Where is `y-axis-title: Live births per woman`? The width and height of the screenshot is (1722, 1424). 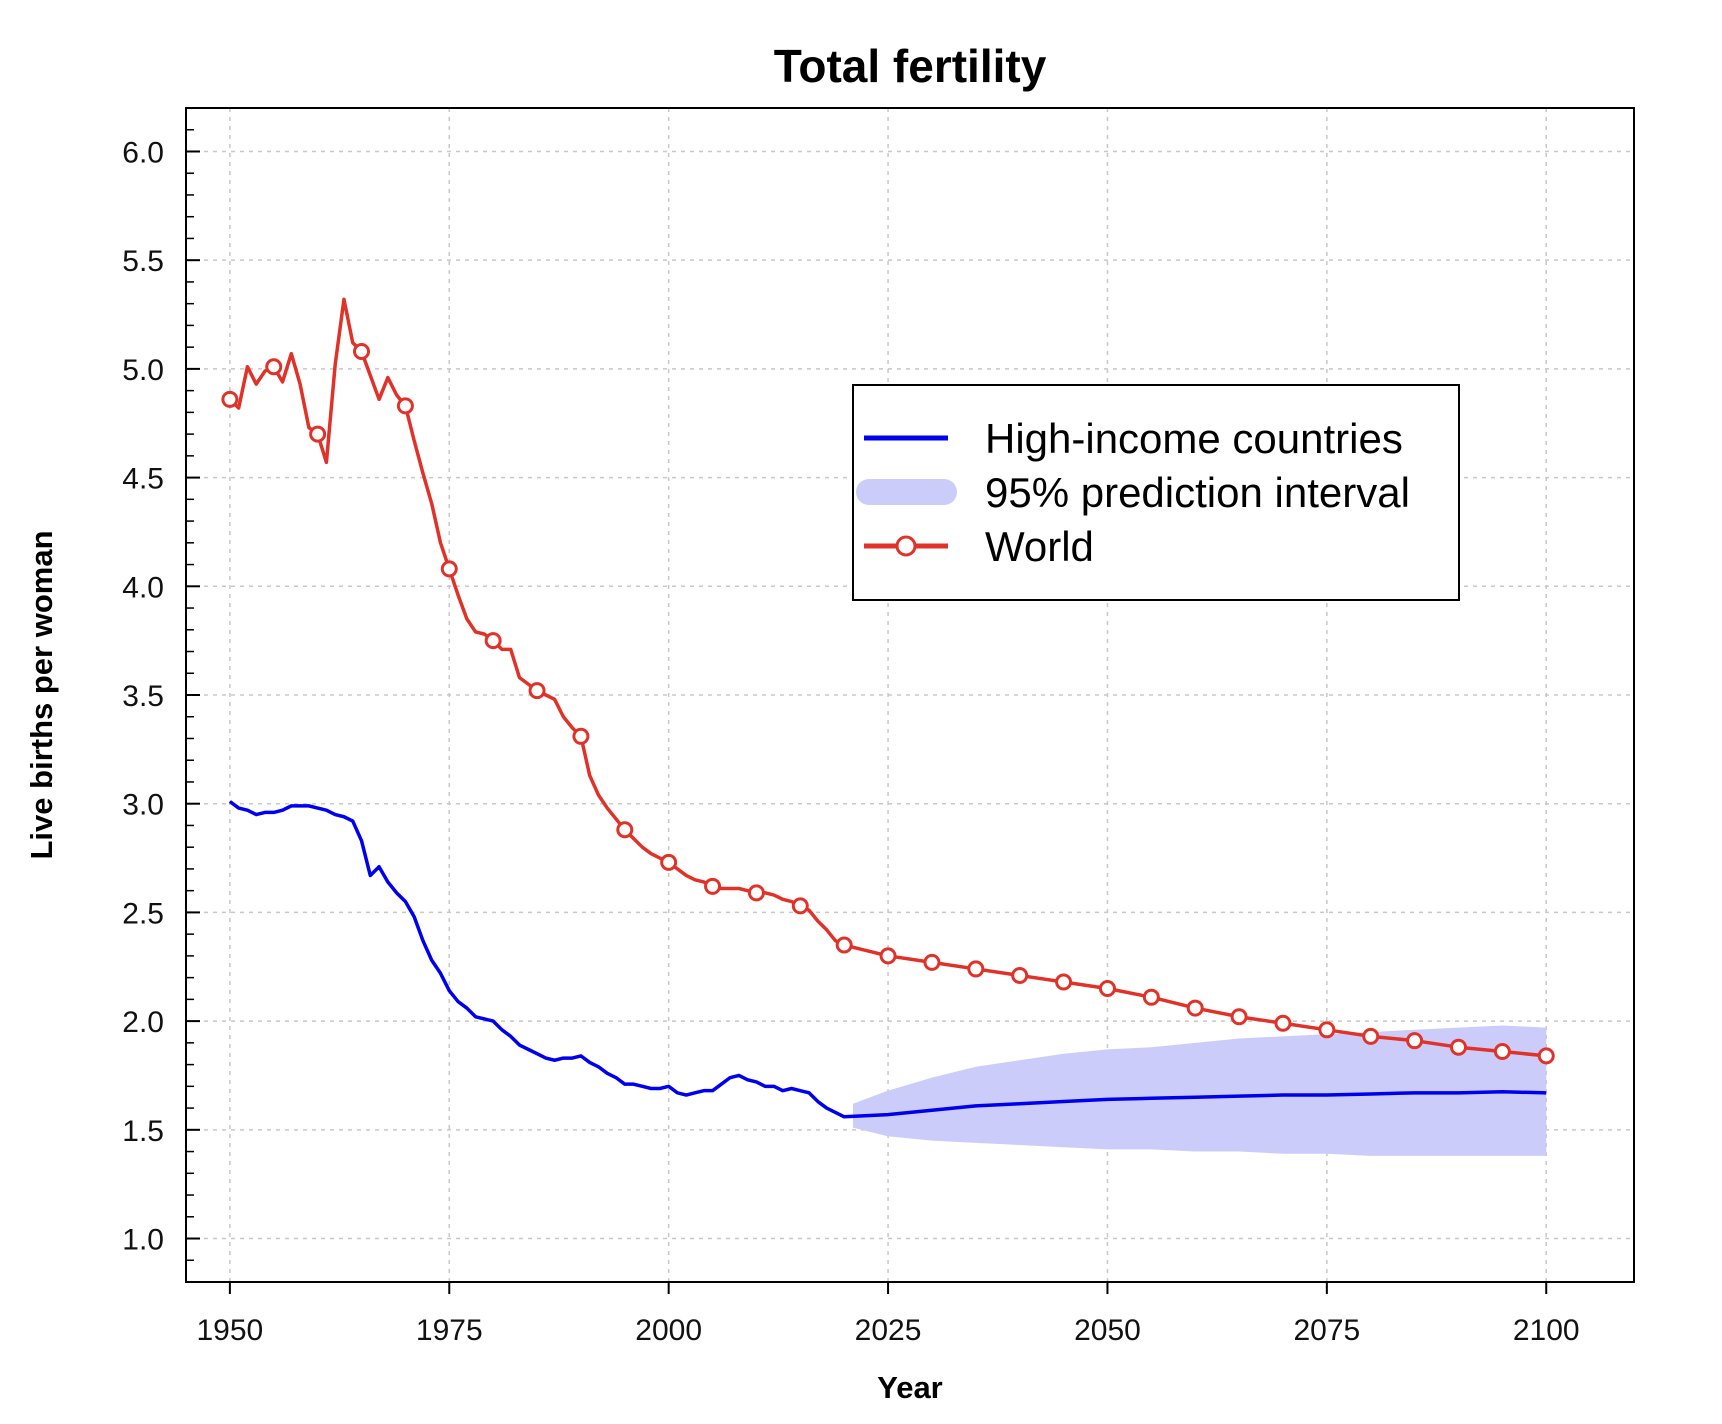 y-axis-title: Live births per woman is located at coordinates (41, 694).